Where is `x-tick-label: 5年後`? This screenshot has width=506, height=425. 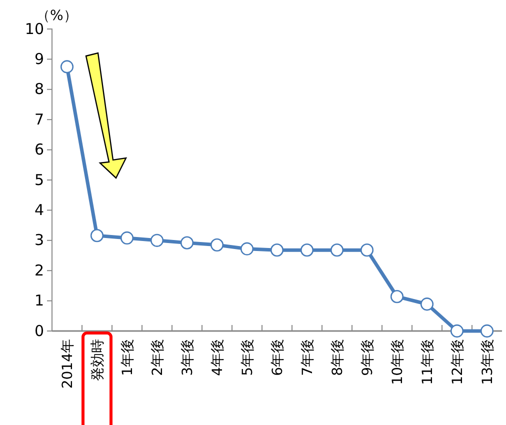
x-tick-label: 5年後 is located at coordinates (248, 357).